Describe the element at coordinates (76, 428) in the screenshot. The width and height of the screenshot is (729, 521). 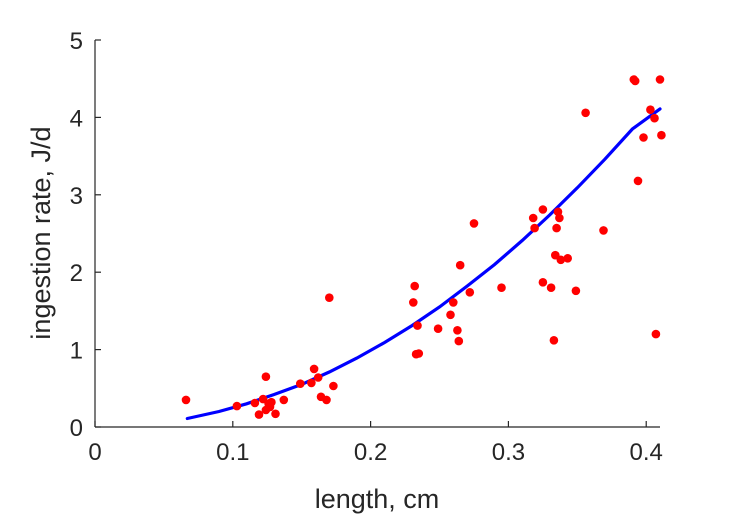
I see `y-tick-label: 0` at that location.